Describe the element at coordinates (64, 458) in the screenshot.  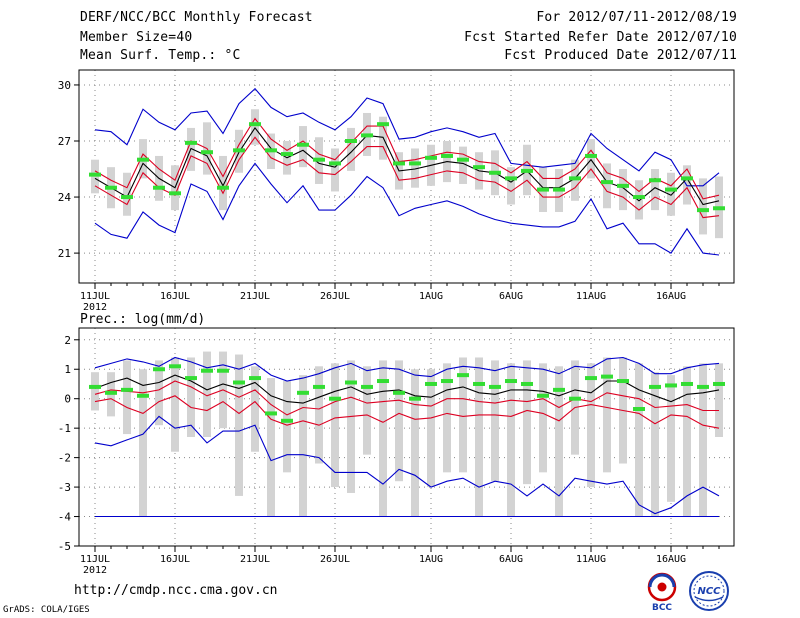
I see `prec-ytick-label: -2` at that location.